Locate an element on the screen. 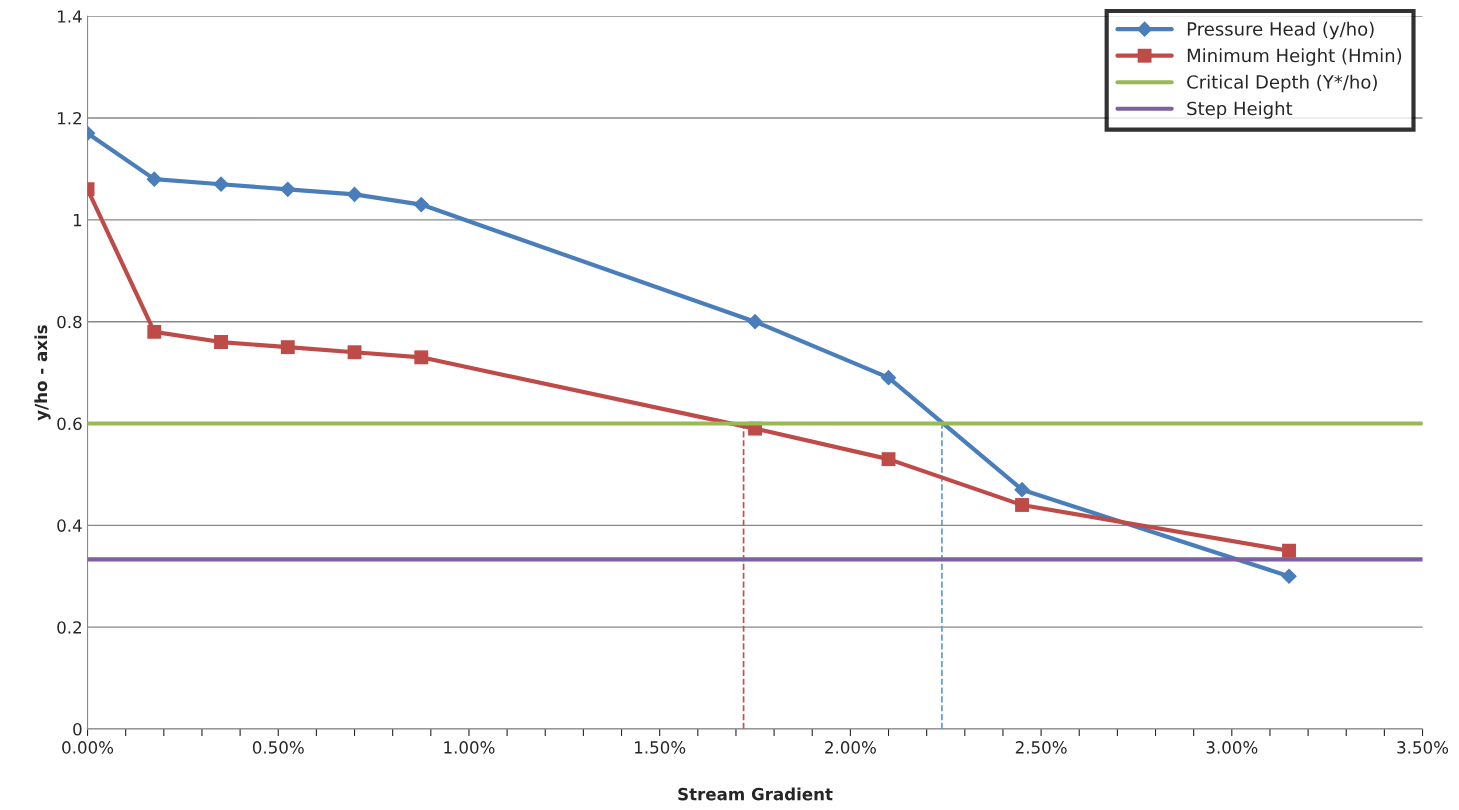 The image size is (1459, 810). y-tick-label: 0.8 is located at coordinates (69, 322).